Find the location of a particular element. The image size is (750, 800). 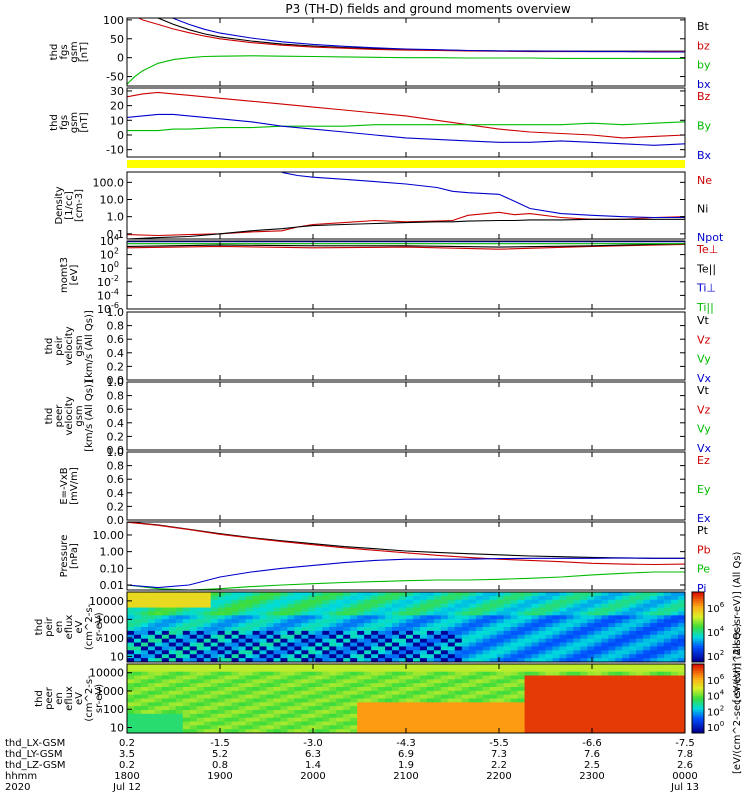

y-axis-label: [km/s (All Qs)] is located at coordinates (89, 346).